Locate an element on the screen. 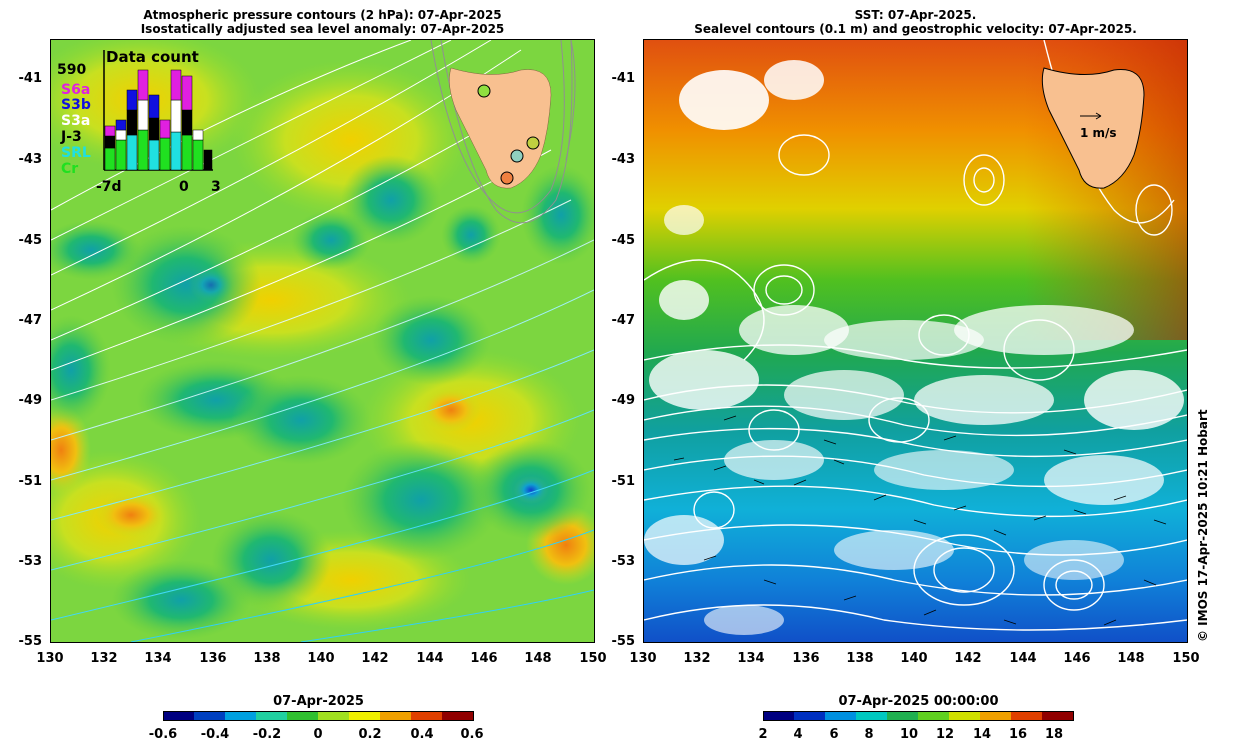 Image resolution: width=1250 pixels, height=750 pixels. sla-colorbar-label: 0.4 is located at coordinates (422, 734).